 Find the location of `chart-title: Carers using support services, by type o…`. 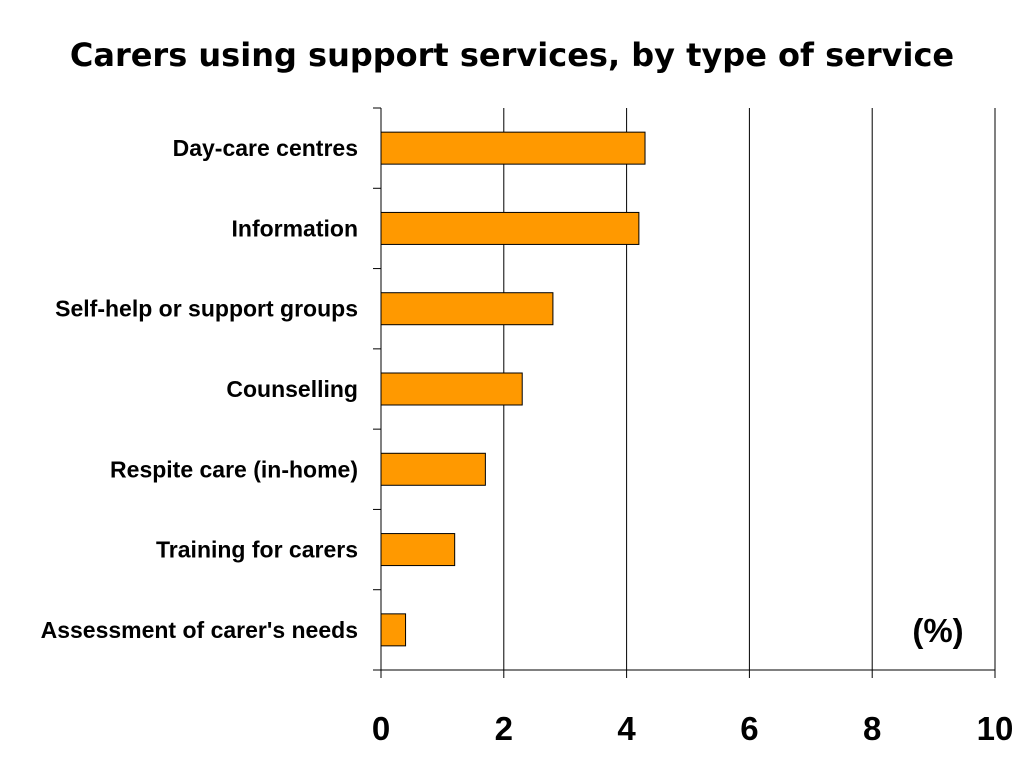

chart-title: Carers using support services, by type o… is located at coordinates (512, 55).